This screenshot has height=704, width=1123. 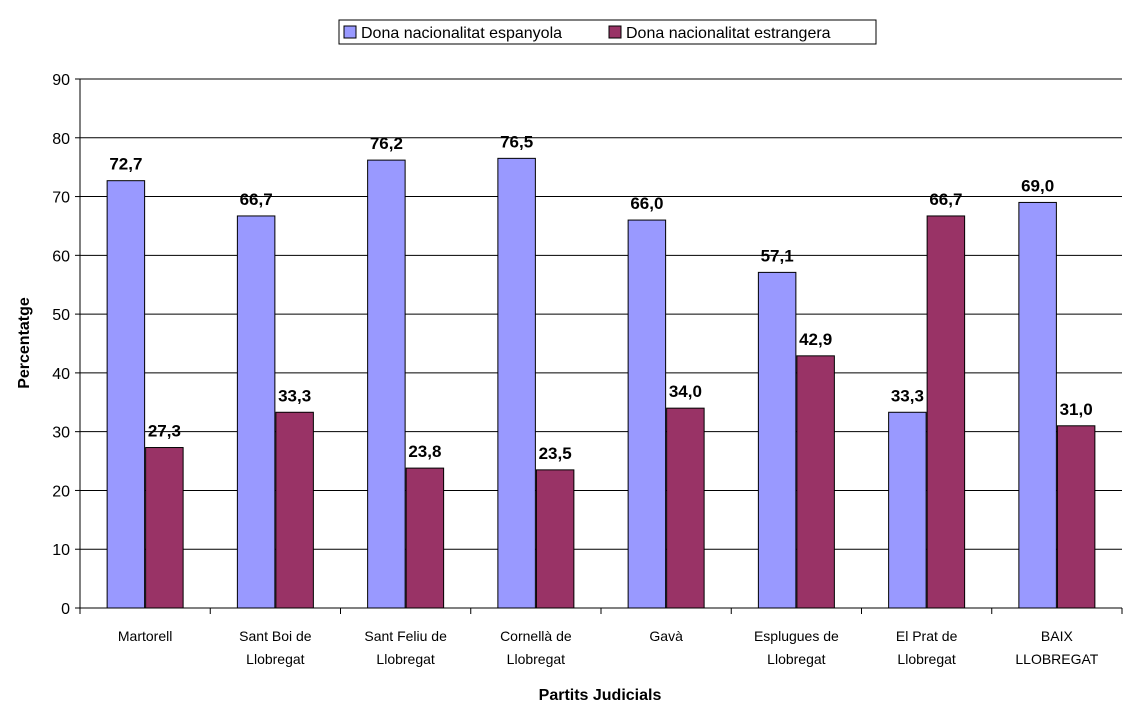 I want to click on x-tick-label: Gavà, so click(x=666, y=636).